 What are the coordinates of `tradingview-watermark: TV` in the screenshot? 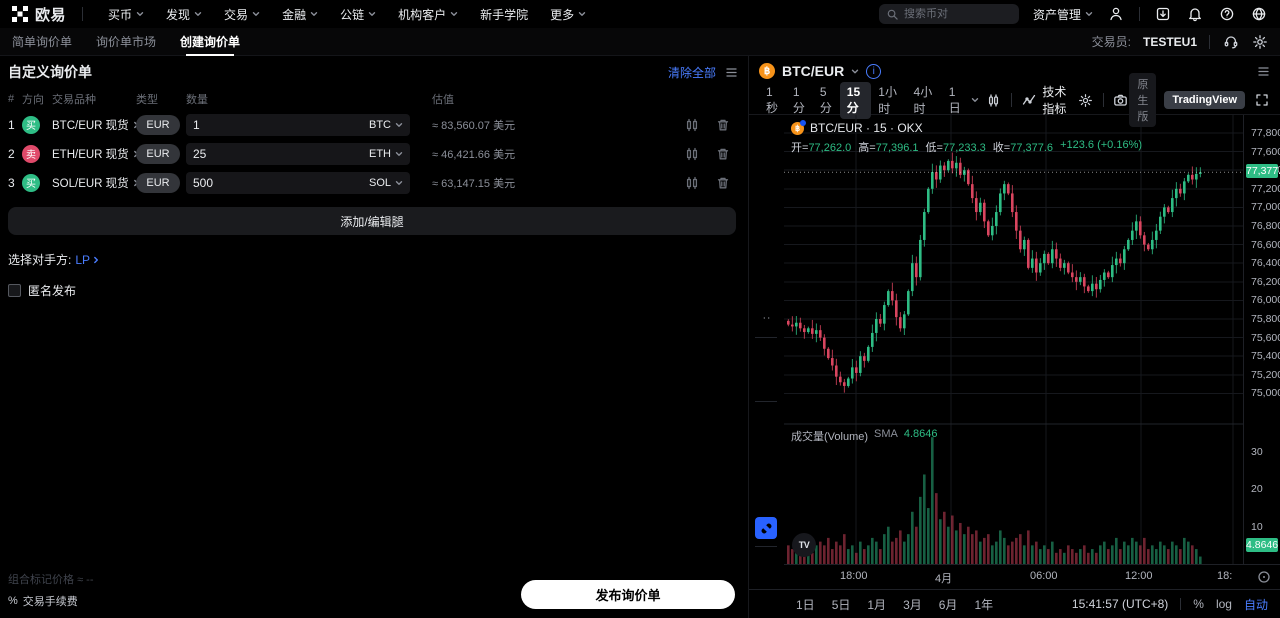 It's located at (804, 545).